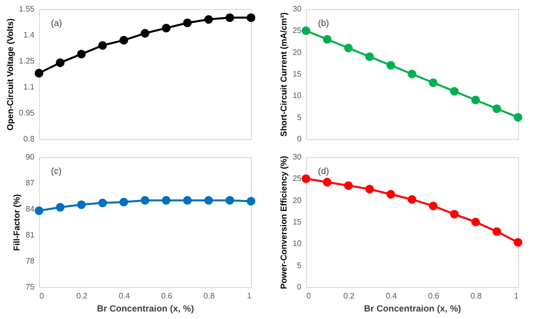  What do you see at coordinates (31, 261) in the screenshot?
I see `y-tick-label: 78` at bounding box center [31, 261].